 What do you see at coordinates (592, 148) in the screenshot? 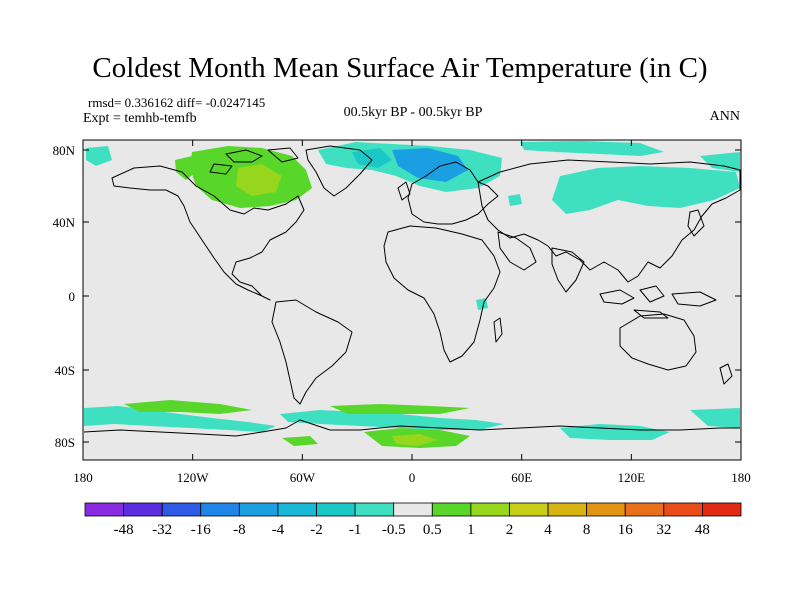
I see `anomaly-region-arctic-strip` at bounding box center [592, 148].